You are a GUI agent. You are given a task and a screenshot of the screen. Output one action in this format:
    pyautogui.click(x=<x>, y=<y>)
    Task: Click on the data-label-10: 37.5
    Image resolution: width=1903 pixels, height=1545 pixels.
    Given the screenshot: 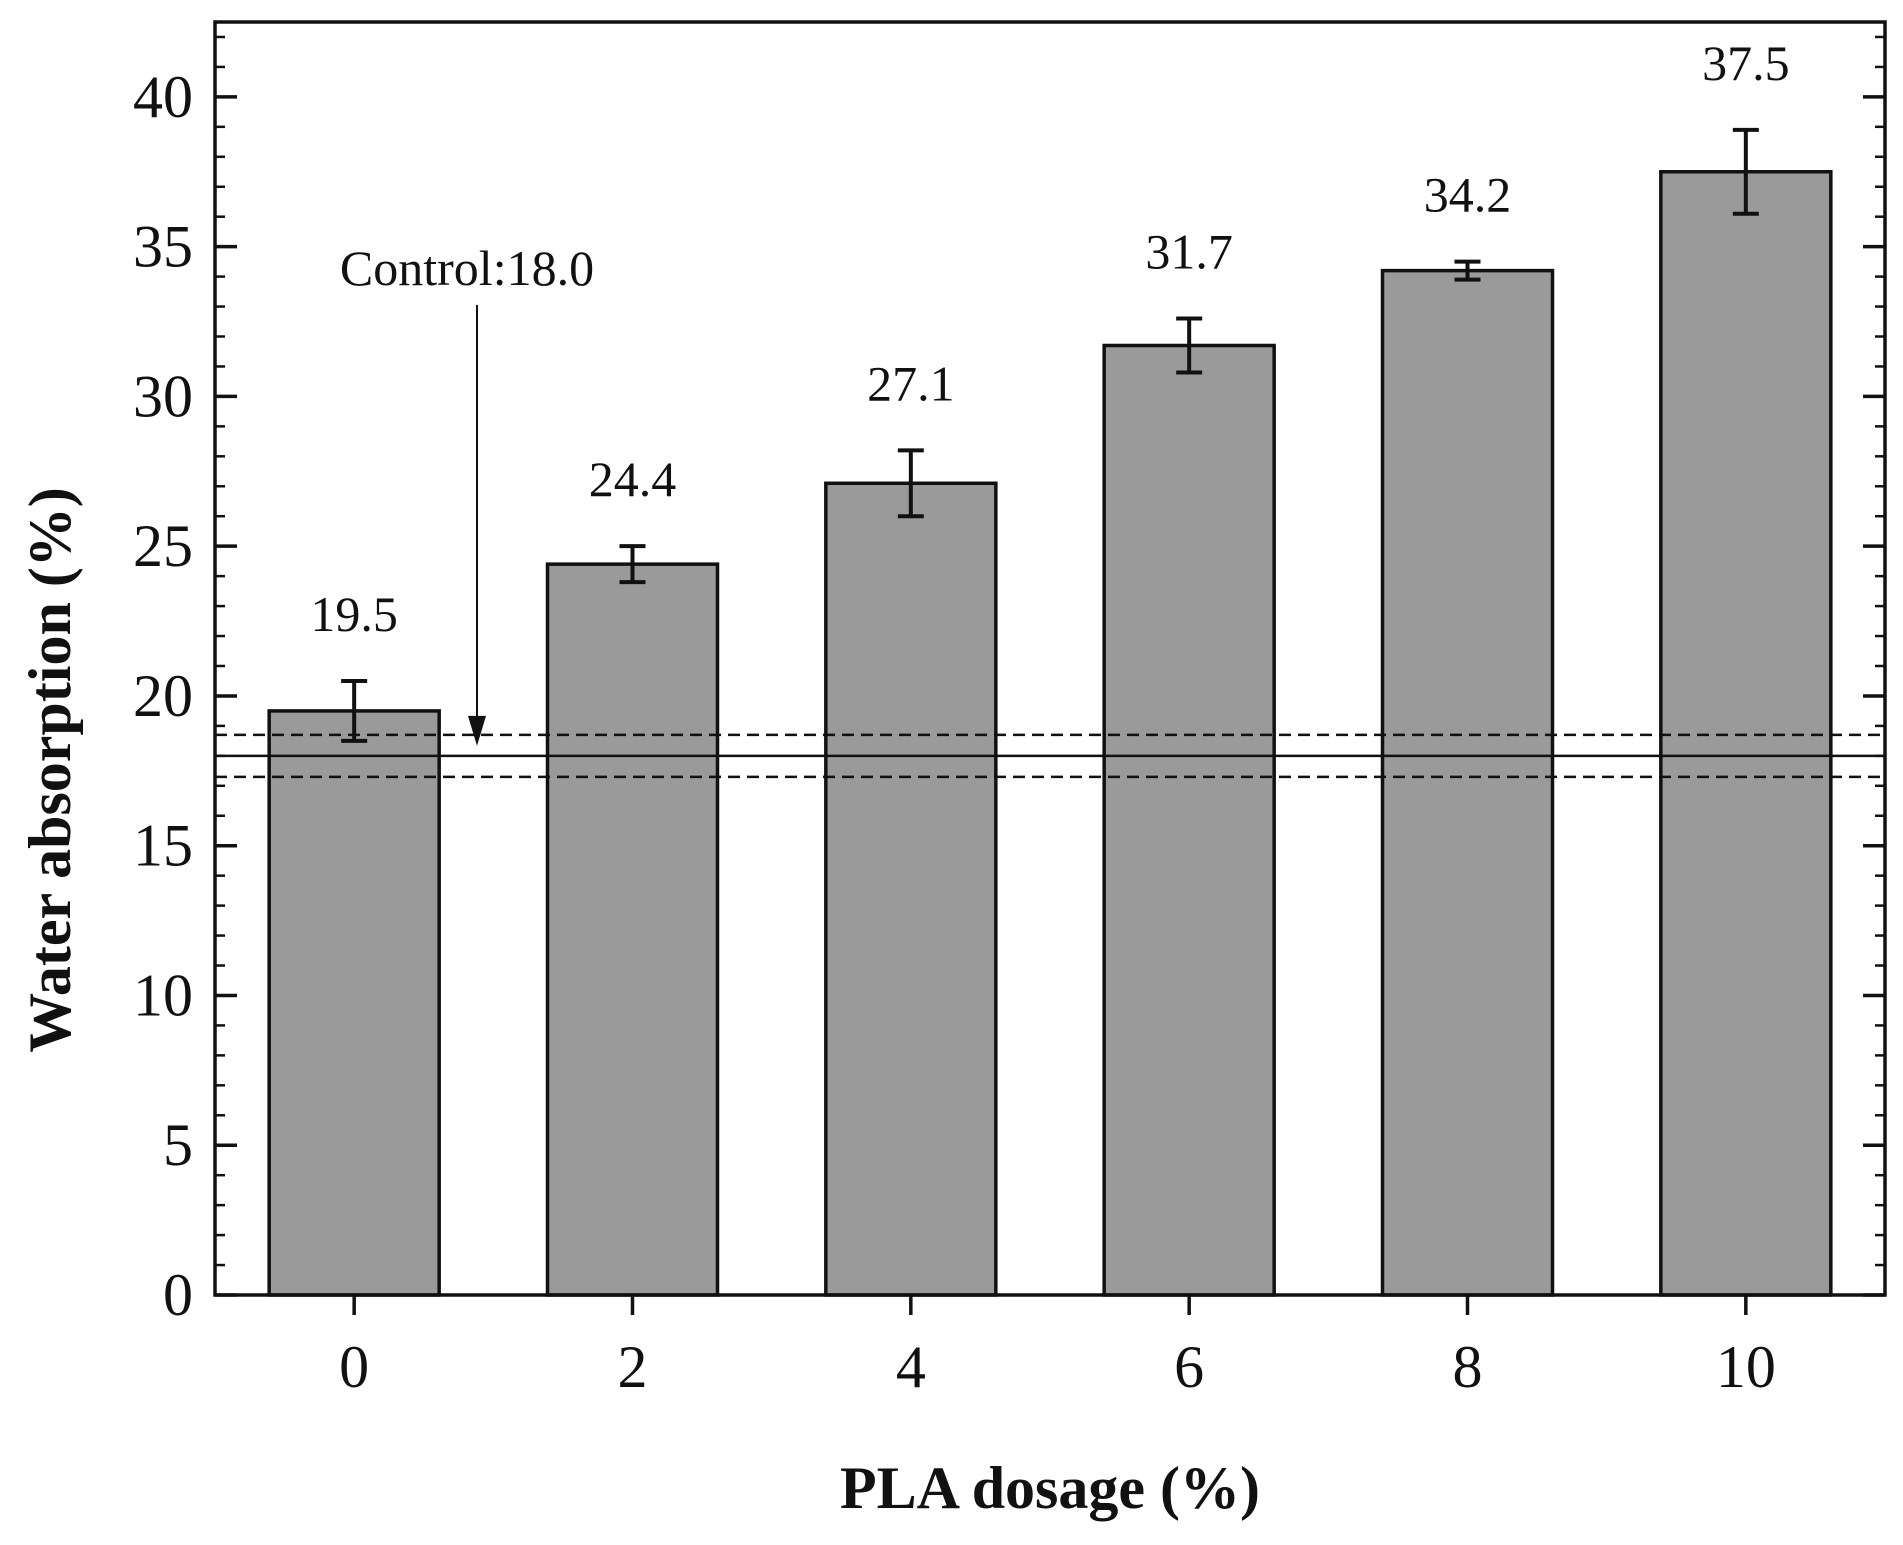 What is the action you would take?
    pyautogui.click(x=1746, y=63)
    